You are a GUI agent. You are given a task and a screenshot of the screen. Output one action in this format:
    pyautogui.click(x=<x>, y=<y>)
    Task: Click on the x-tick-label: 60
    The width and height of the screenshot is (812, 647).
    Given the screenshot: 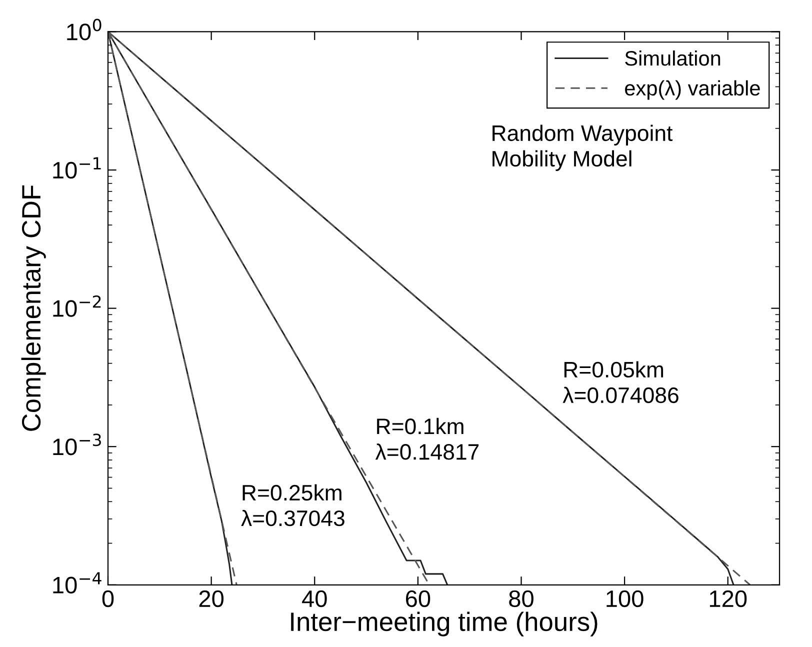 What is the action you would take?
    pyautogui.click(x=418, y=599)
    